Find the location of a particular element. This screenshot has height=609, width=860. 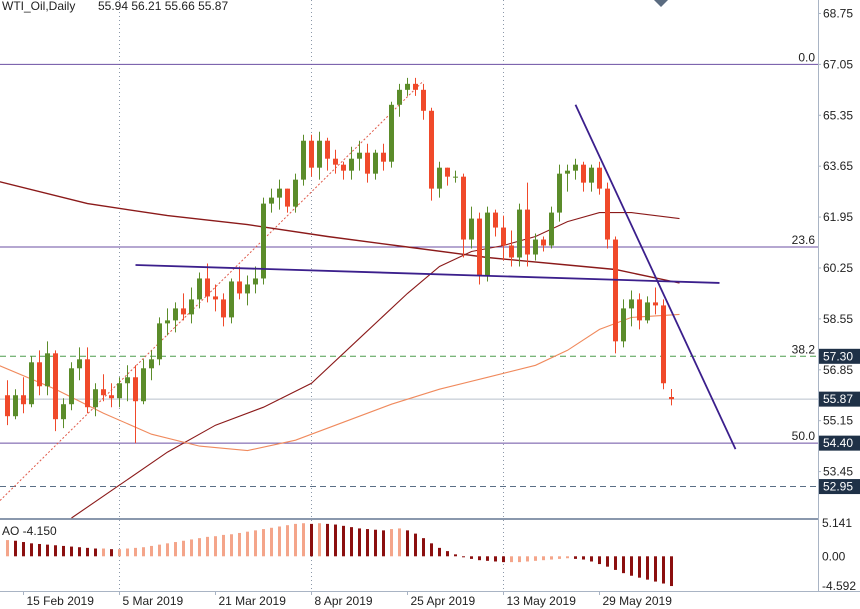

ao-tick-label: 0.00 is located at coordinates (834, 556).